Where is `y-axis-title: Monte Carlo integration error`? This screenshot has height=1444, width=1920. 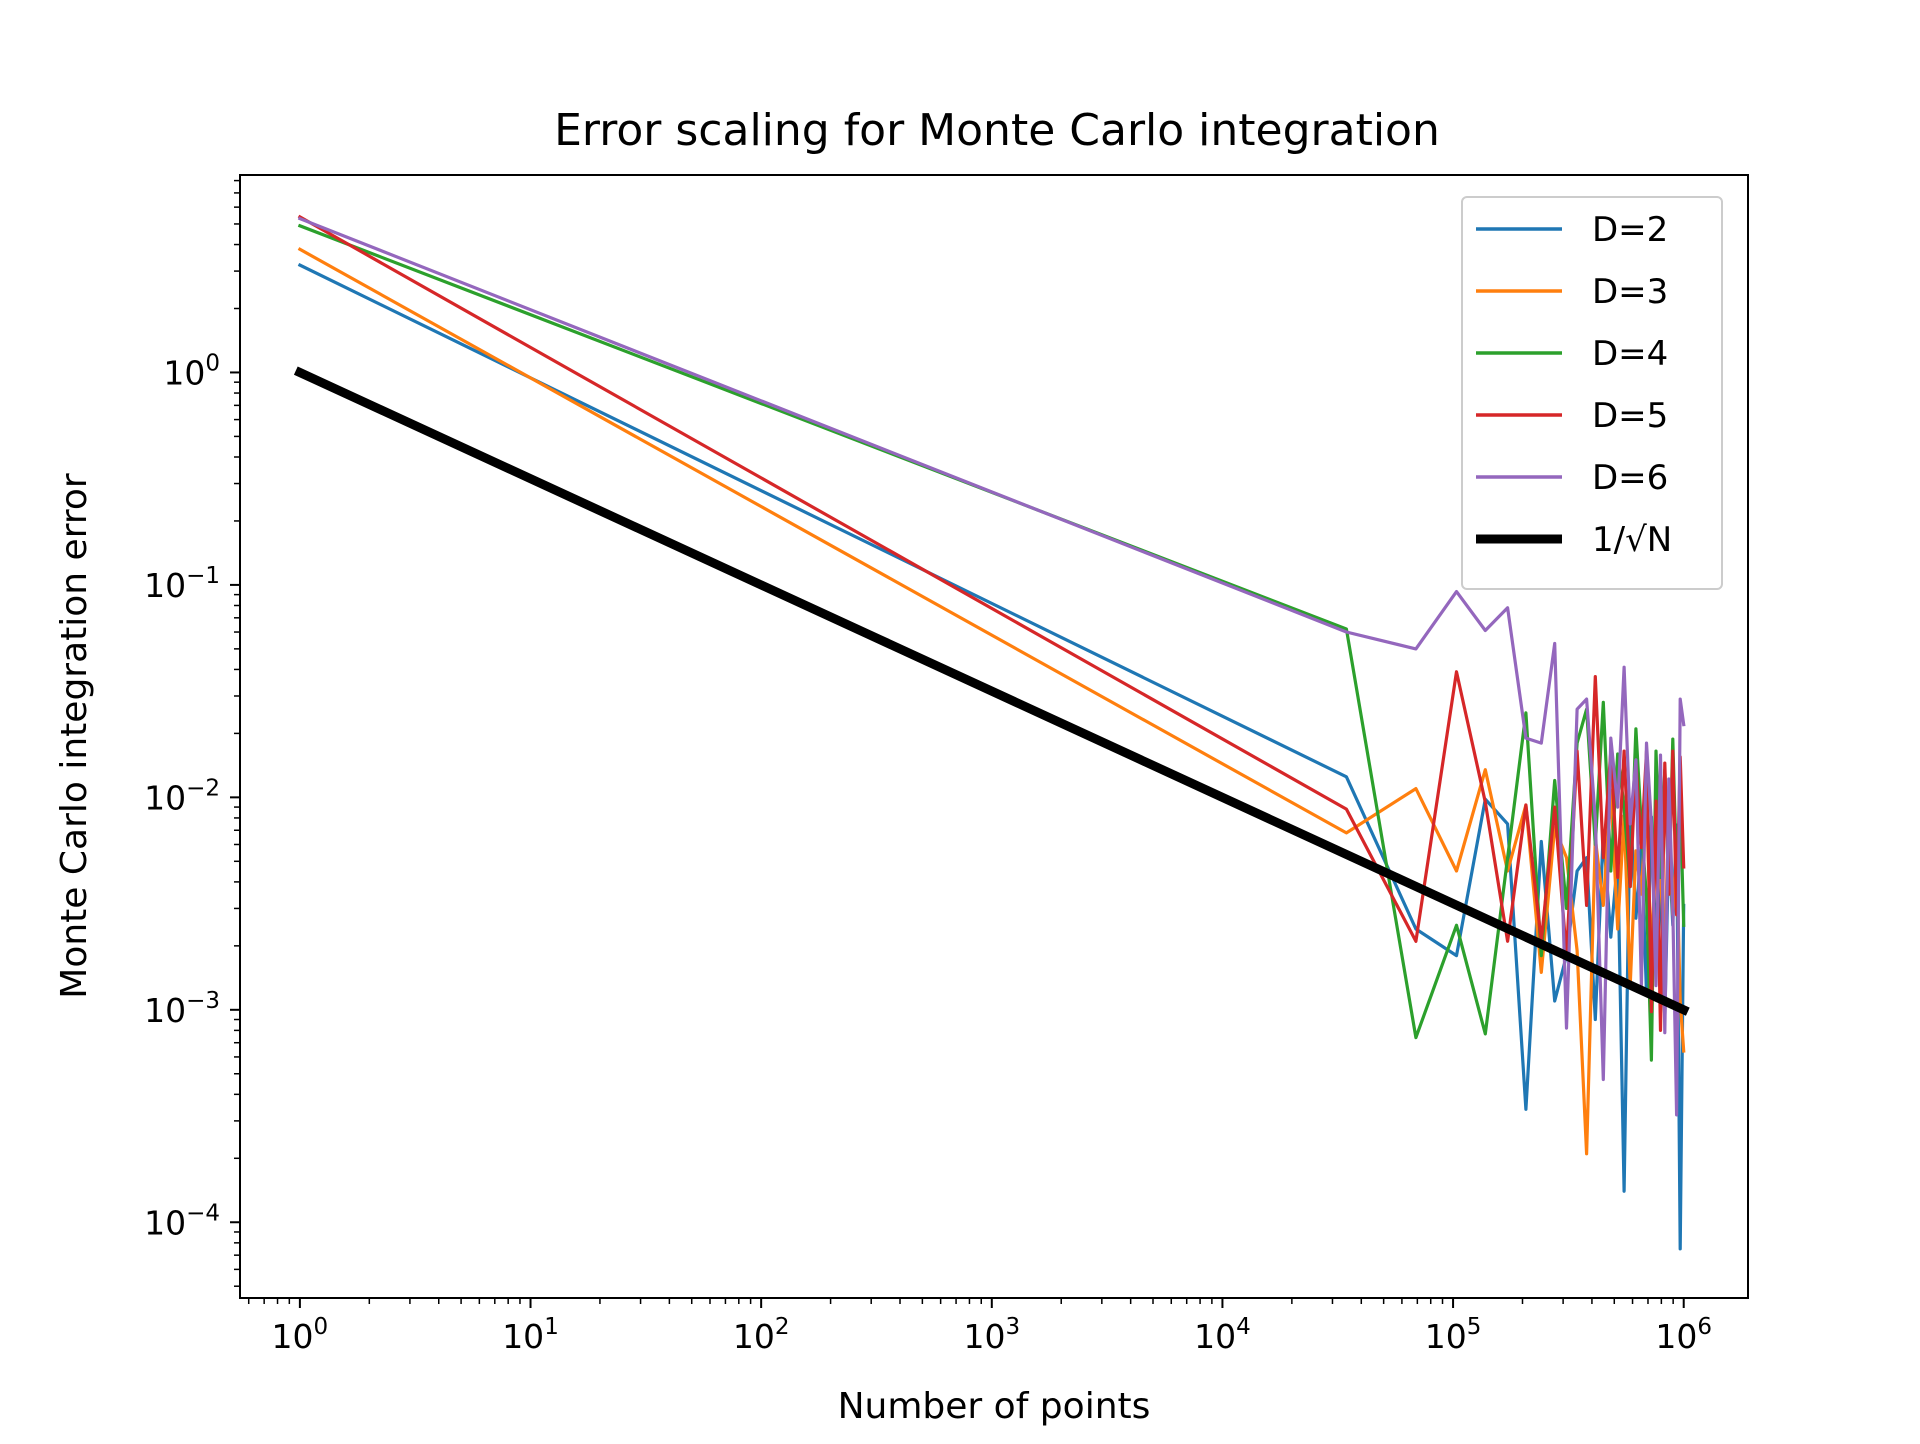 y-axis-title: Monte Carlo integration error is located at coordinates (74, 736).